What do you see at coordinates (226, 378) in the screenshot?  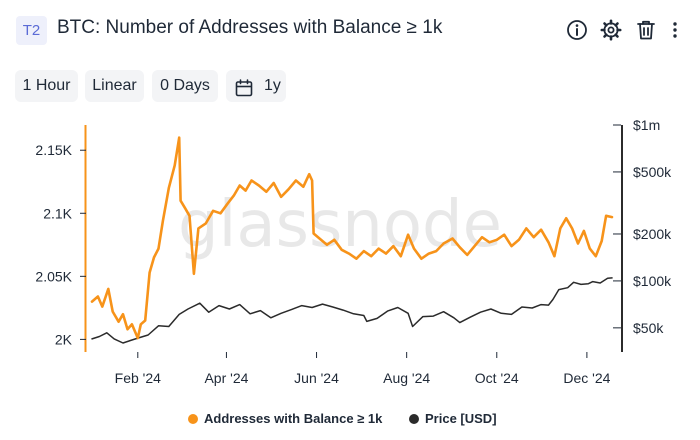 I see `x-tick-label: Apr '24` at bounding box center [226, 378].